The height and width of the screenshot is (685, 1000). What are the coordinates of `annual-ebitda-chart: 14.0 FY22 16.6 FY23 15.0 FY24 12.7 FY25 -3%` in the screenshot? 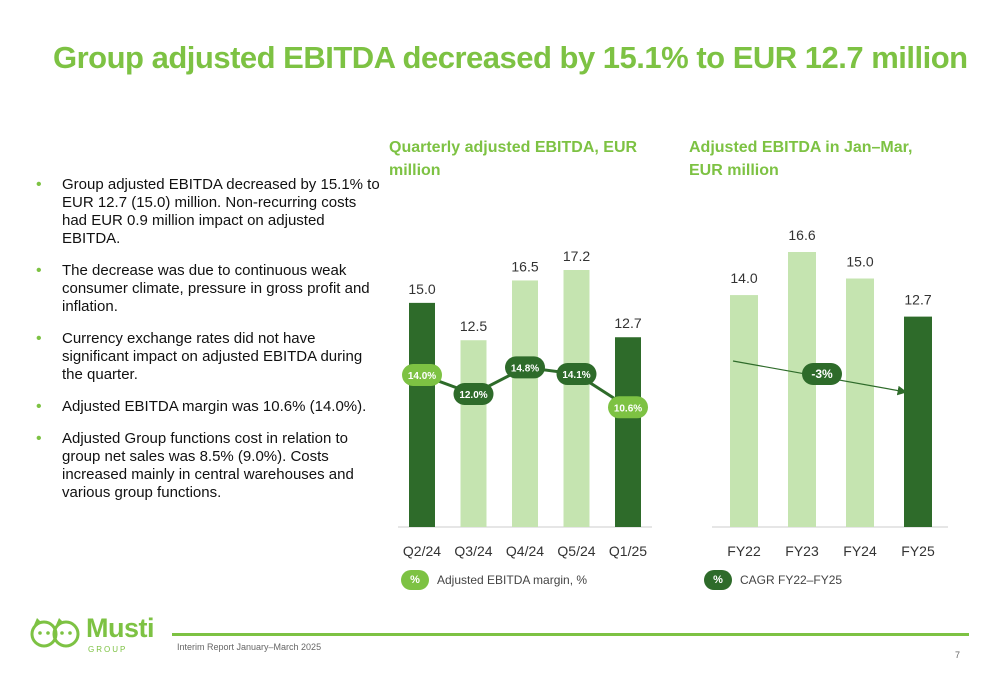 It's located at (830, 393).